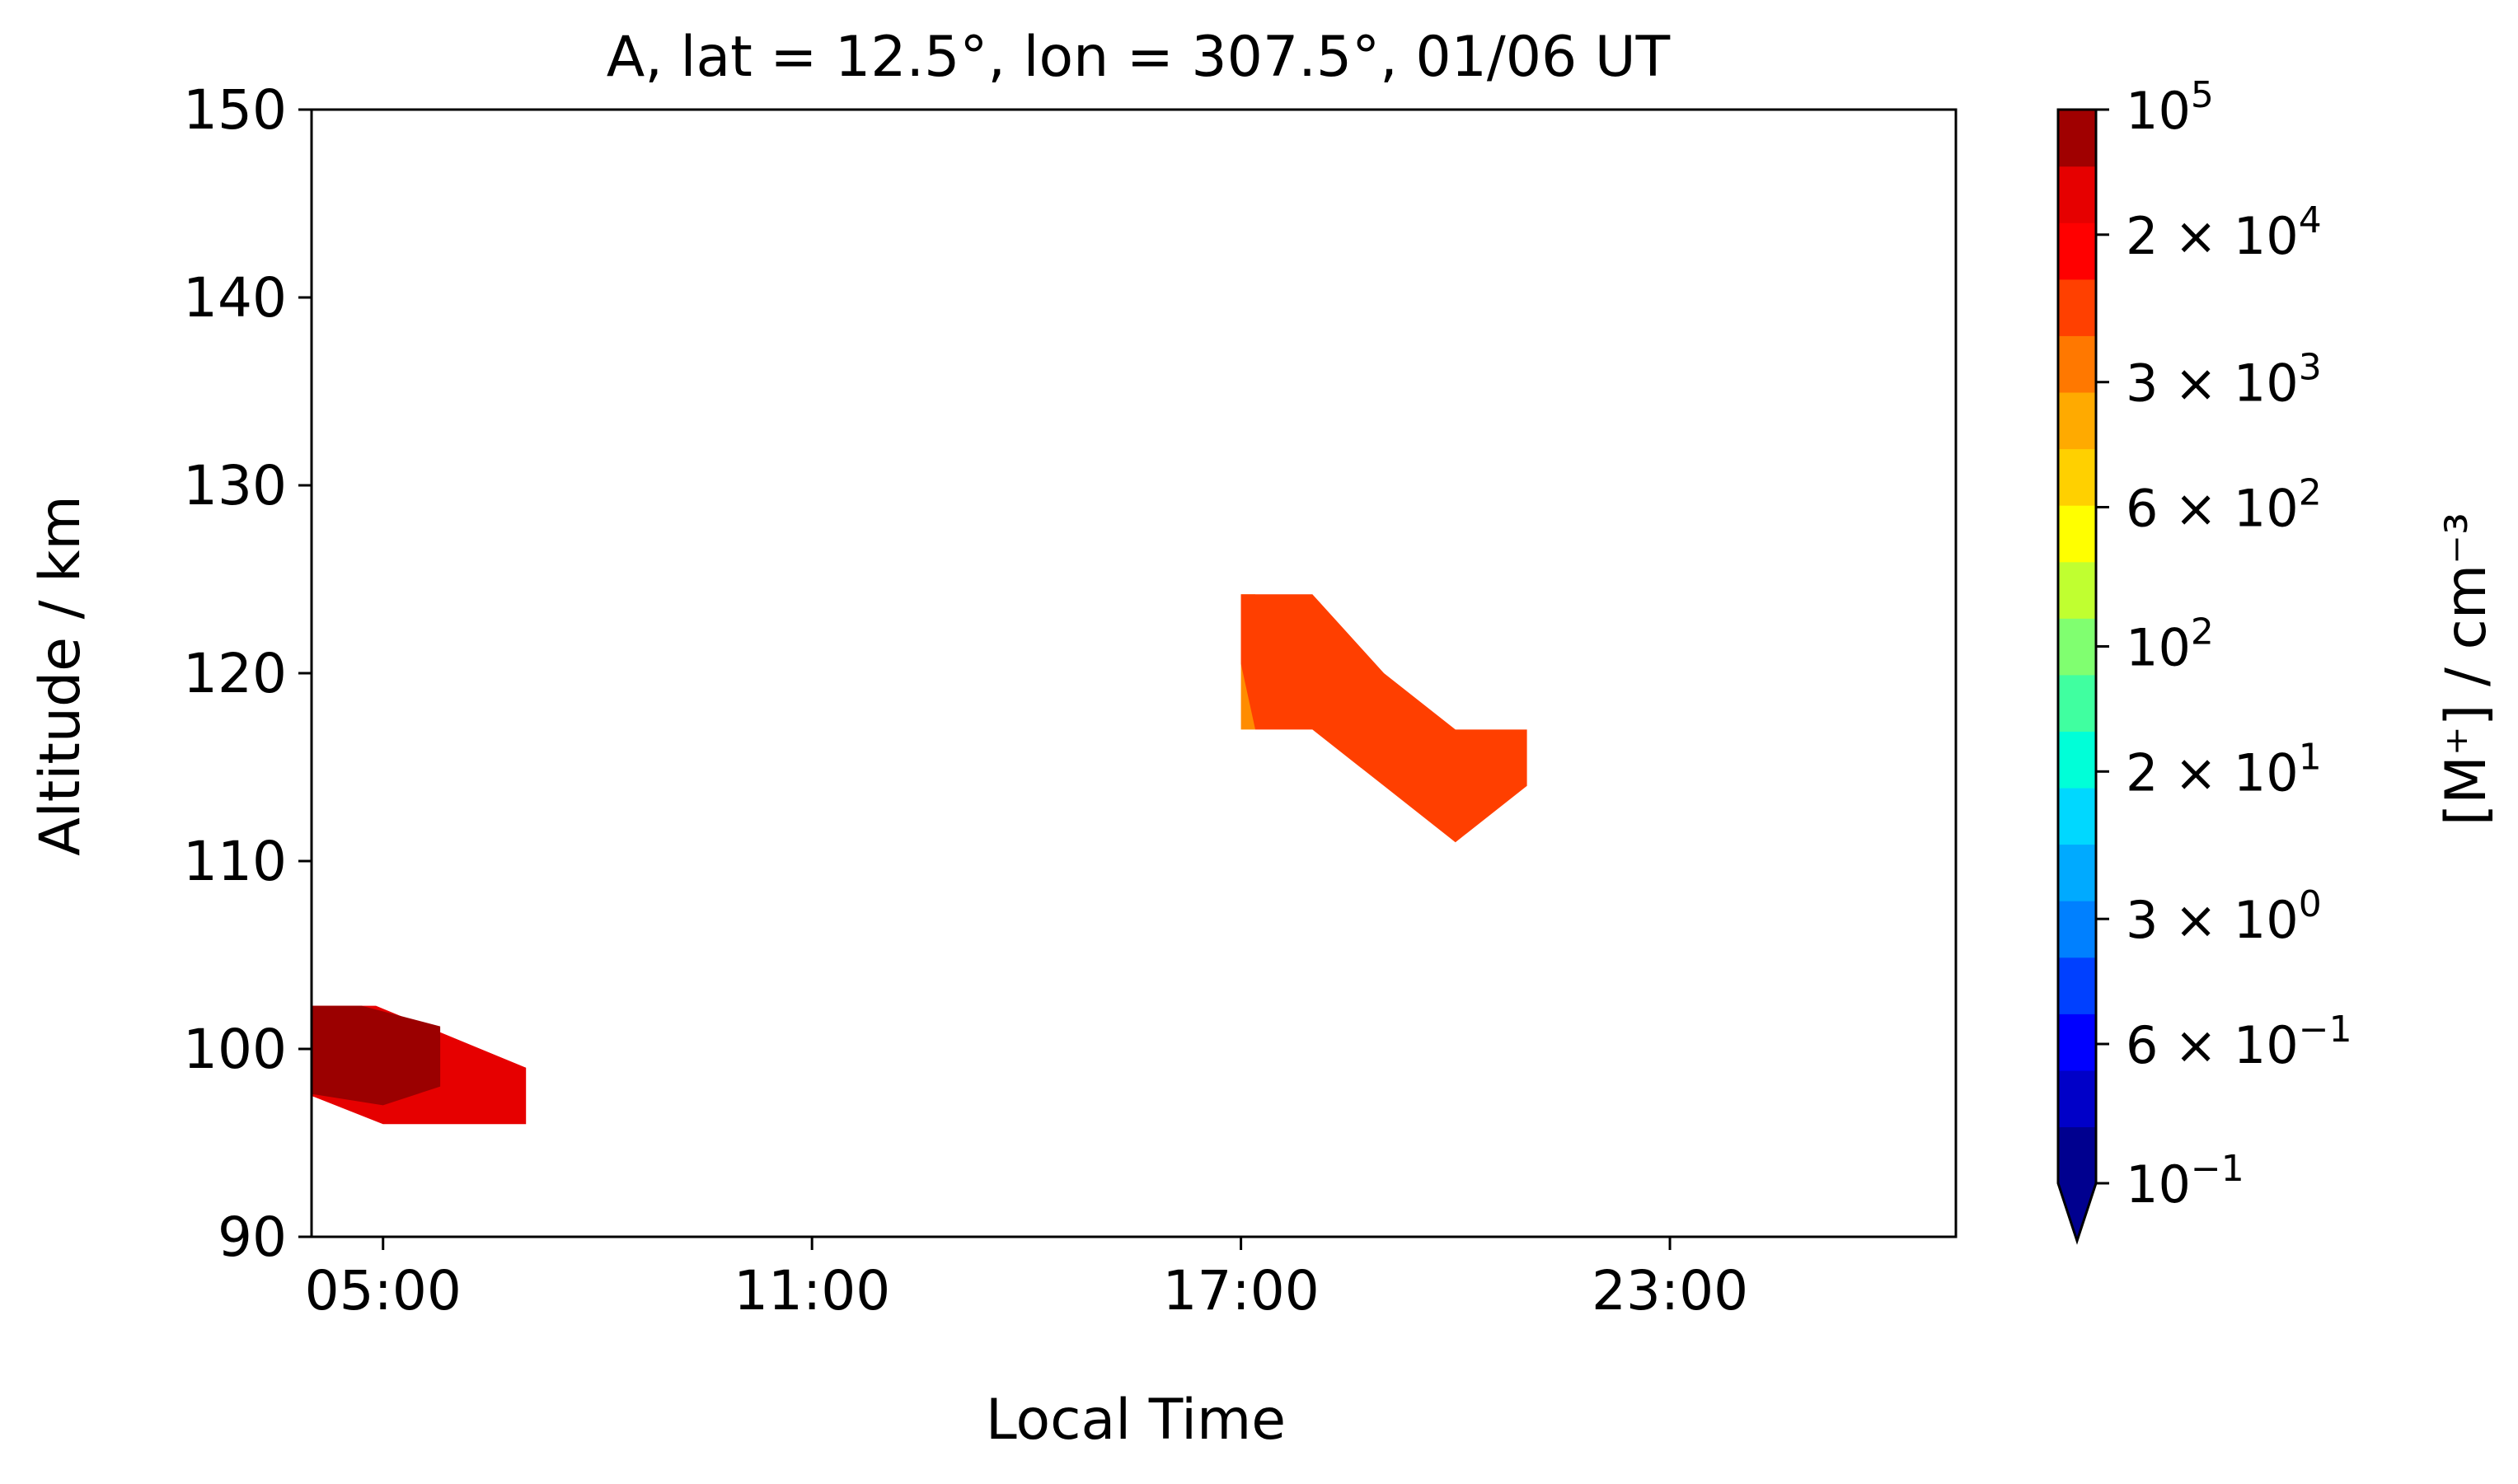 The width and height of the screenshot is (2518, 1484). What do you see at coordinates (1139, 58) in the screenshot?
I see `chart-title: A, lat = 12.5°, lon = 307.5°, 01/06 UT` at bounding box center [1139, 58].